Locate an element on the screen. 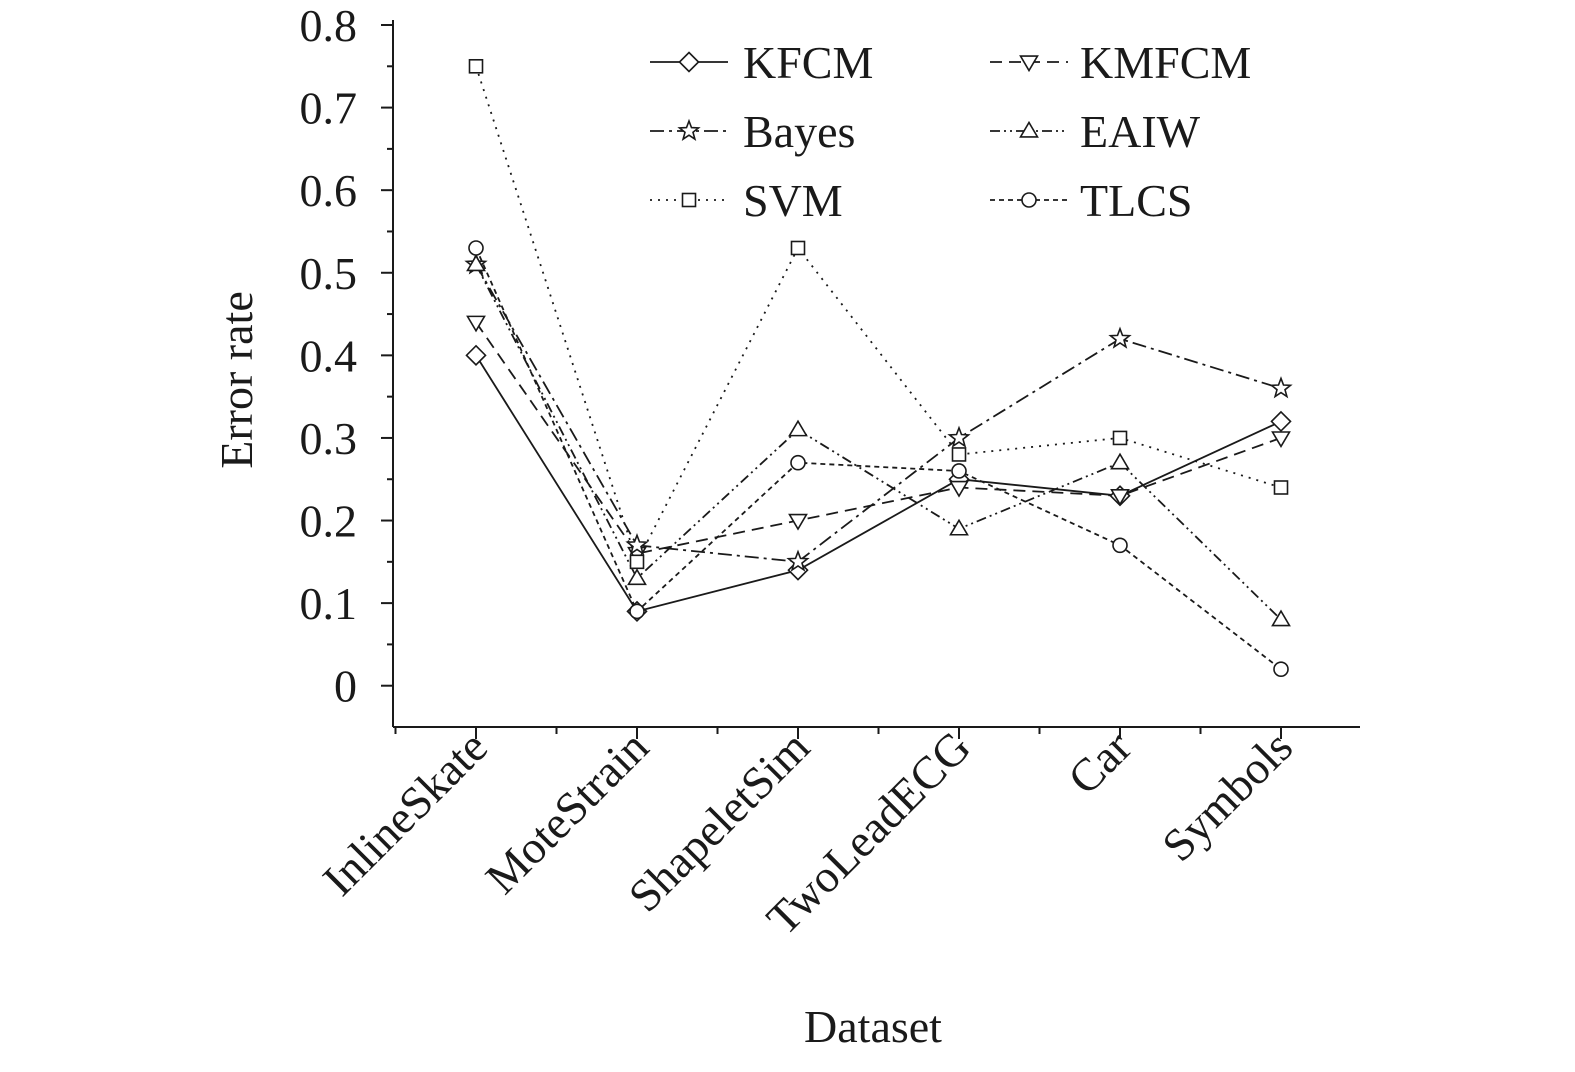 This screenshot has width=1575, height=1072. legend-marker-tlcs is located at coordinates (1029, 200).